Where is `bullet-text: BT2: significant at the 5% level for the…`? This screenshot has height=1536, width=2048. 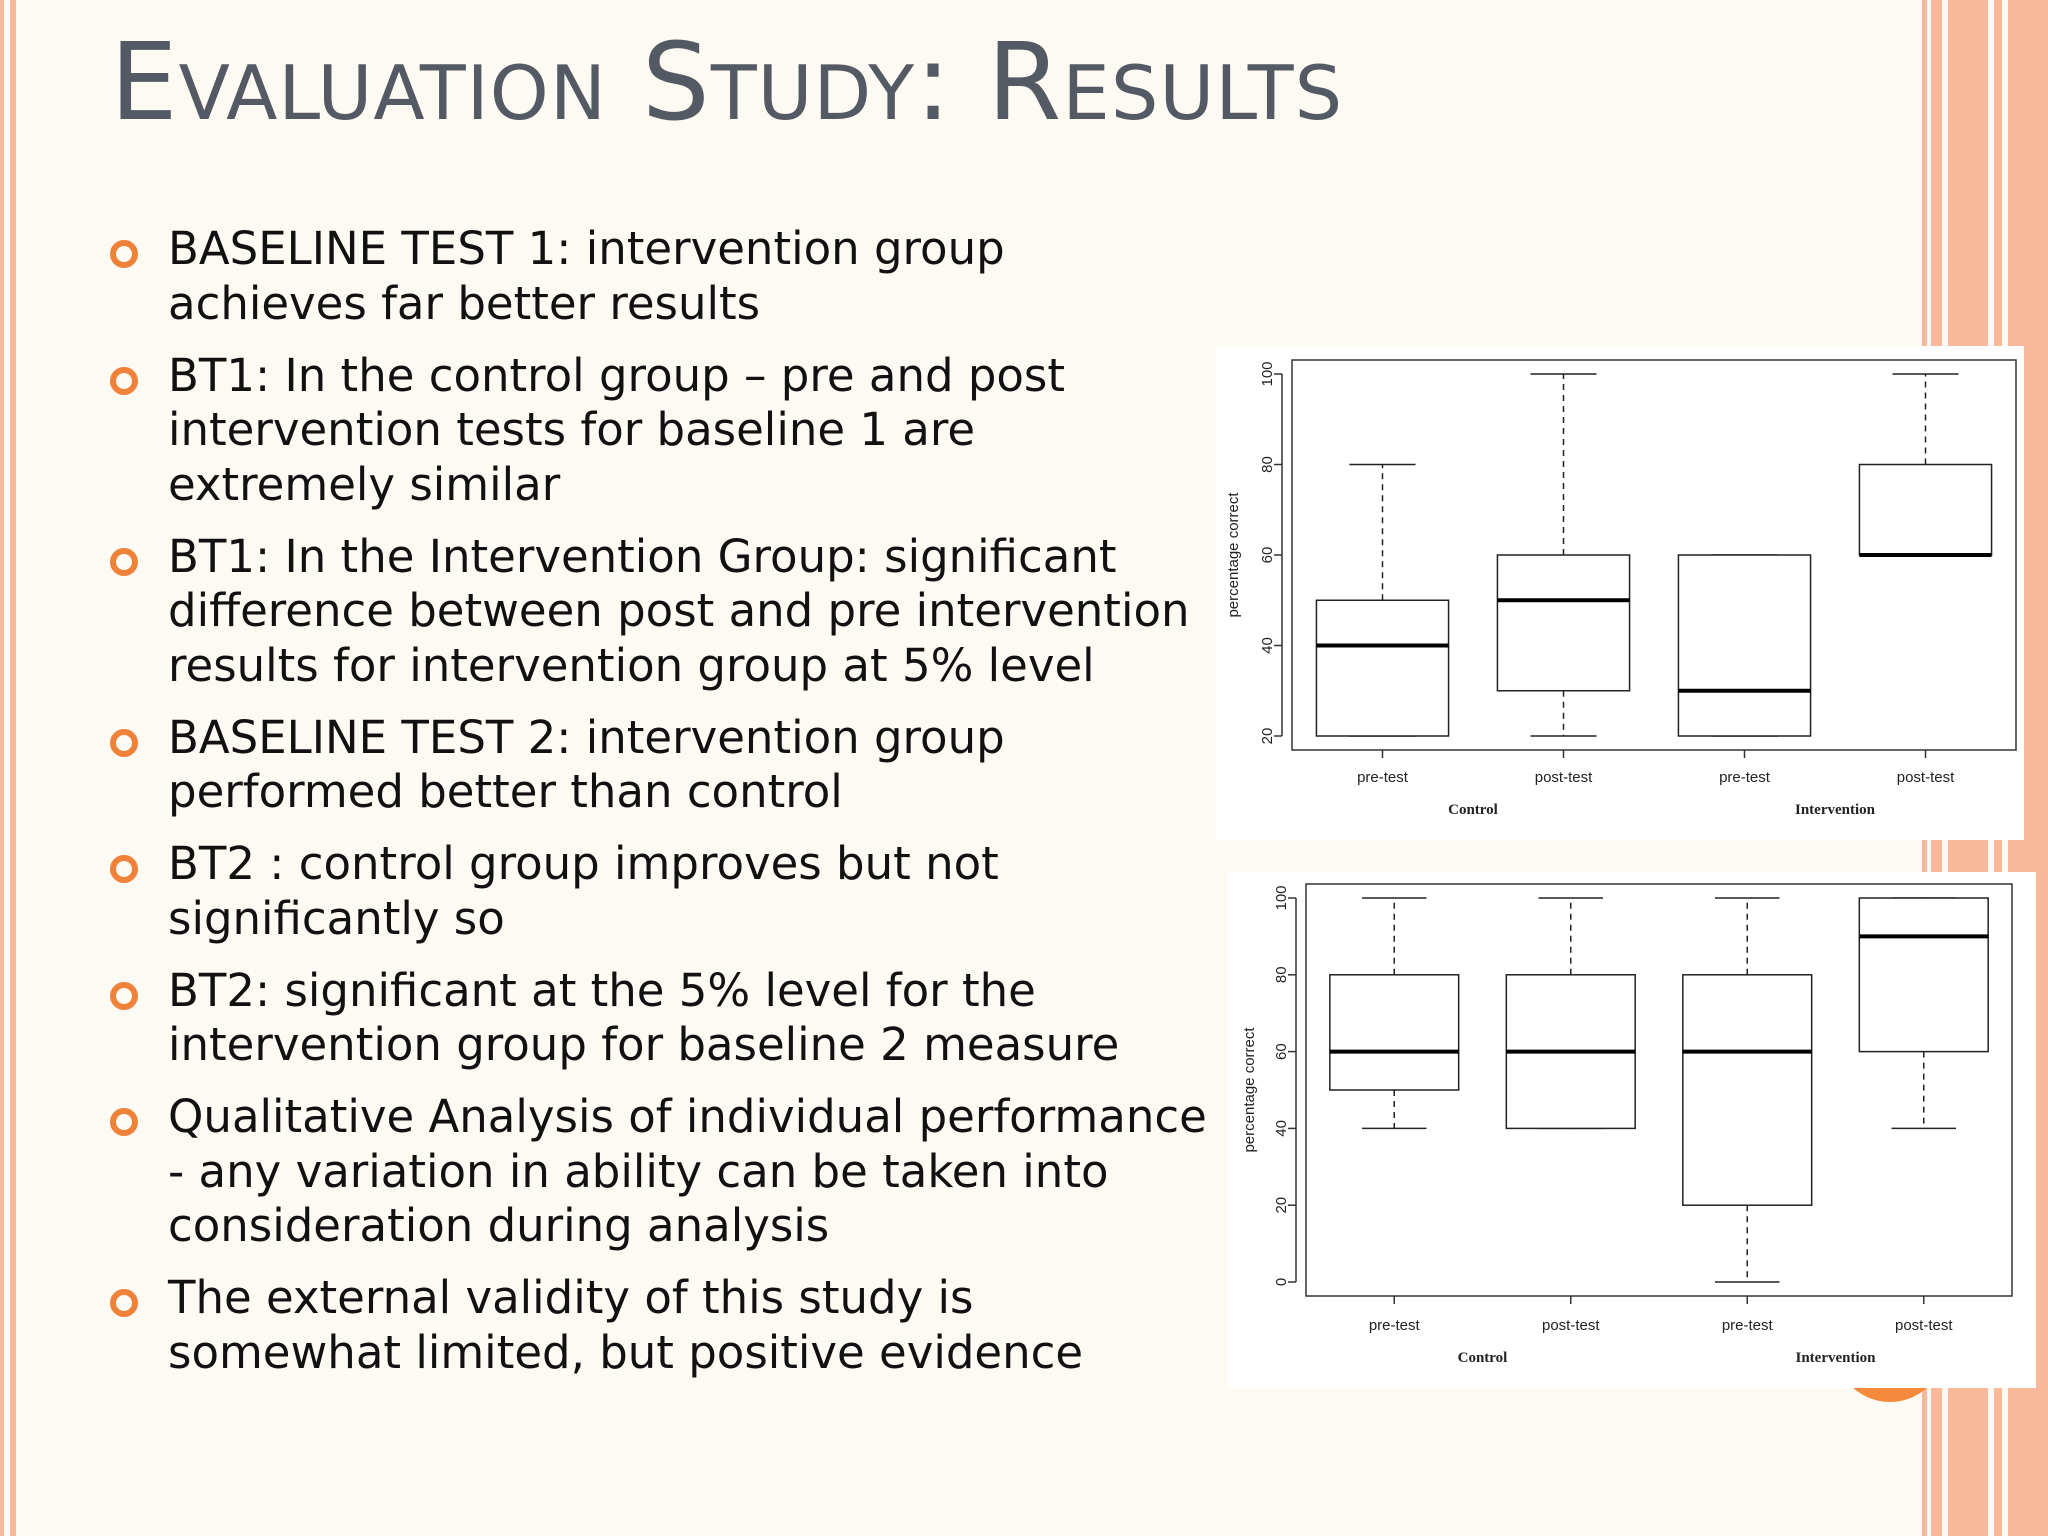
bullet-text: BT2: significant at the 5% level for the… is located at coordinates (644, 1017).